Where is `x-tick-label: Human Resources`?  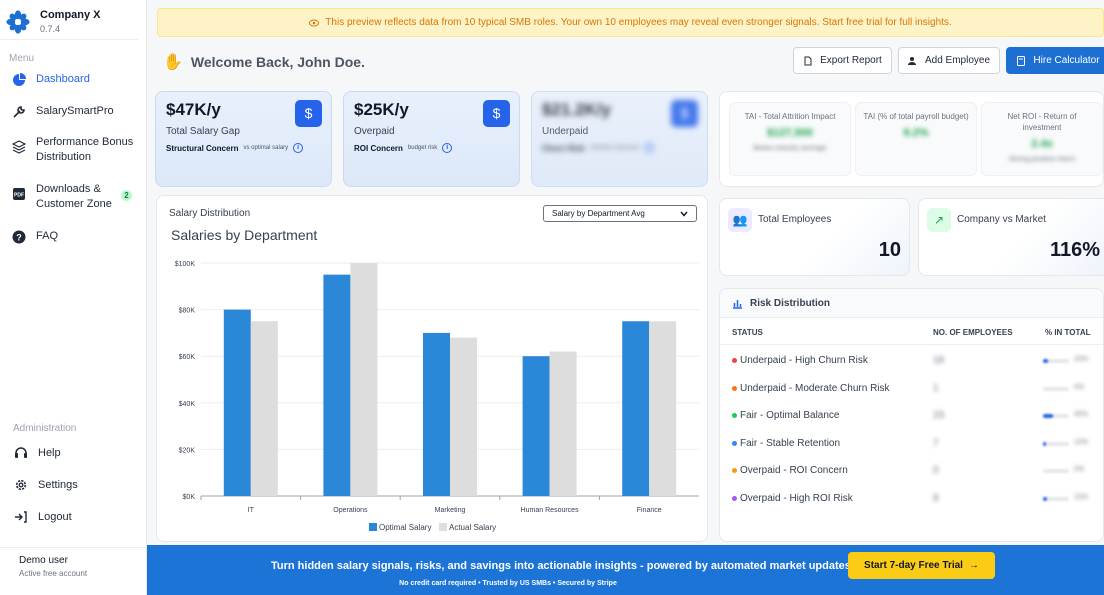 x-tick-label: Human Resources is located at coordinates (550, 510).